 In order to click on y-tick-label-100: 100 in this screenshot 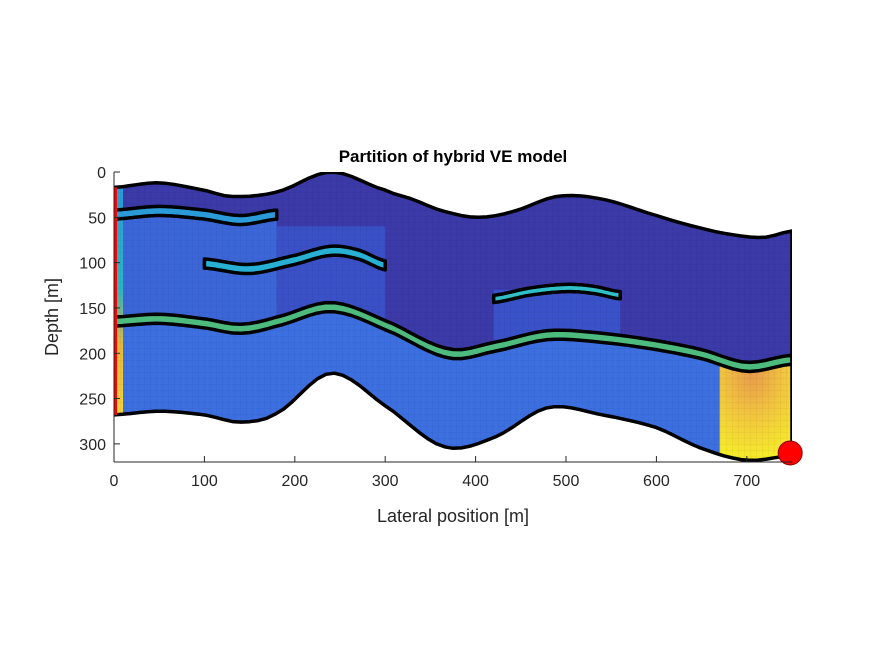, I will do `click(92, 264)`.